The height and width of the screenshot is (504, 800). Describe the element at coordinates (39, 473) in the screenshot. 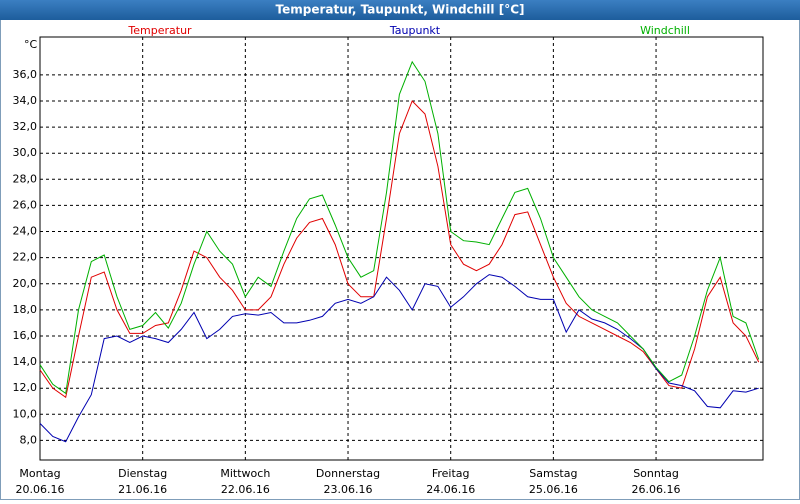

I see `x-tick-label: Montag` at that location.